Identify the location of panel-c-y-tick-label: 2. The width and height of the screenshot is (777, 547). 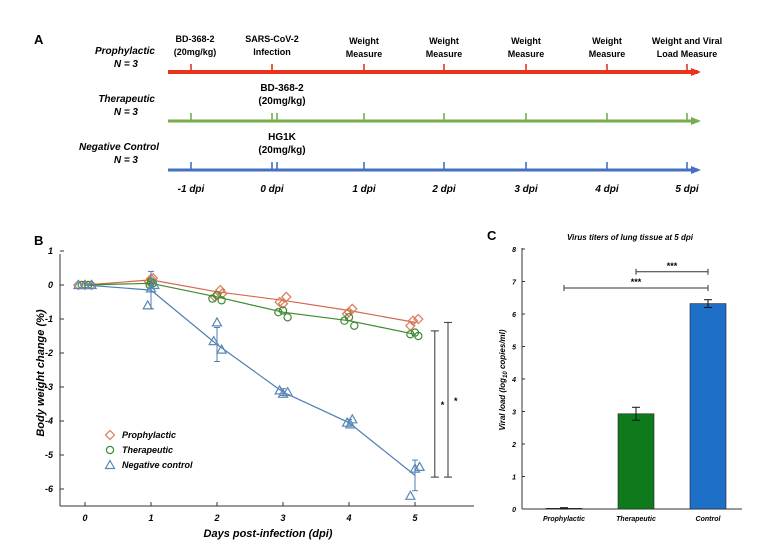
(513, 445).